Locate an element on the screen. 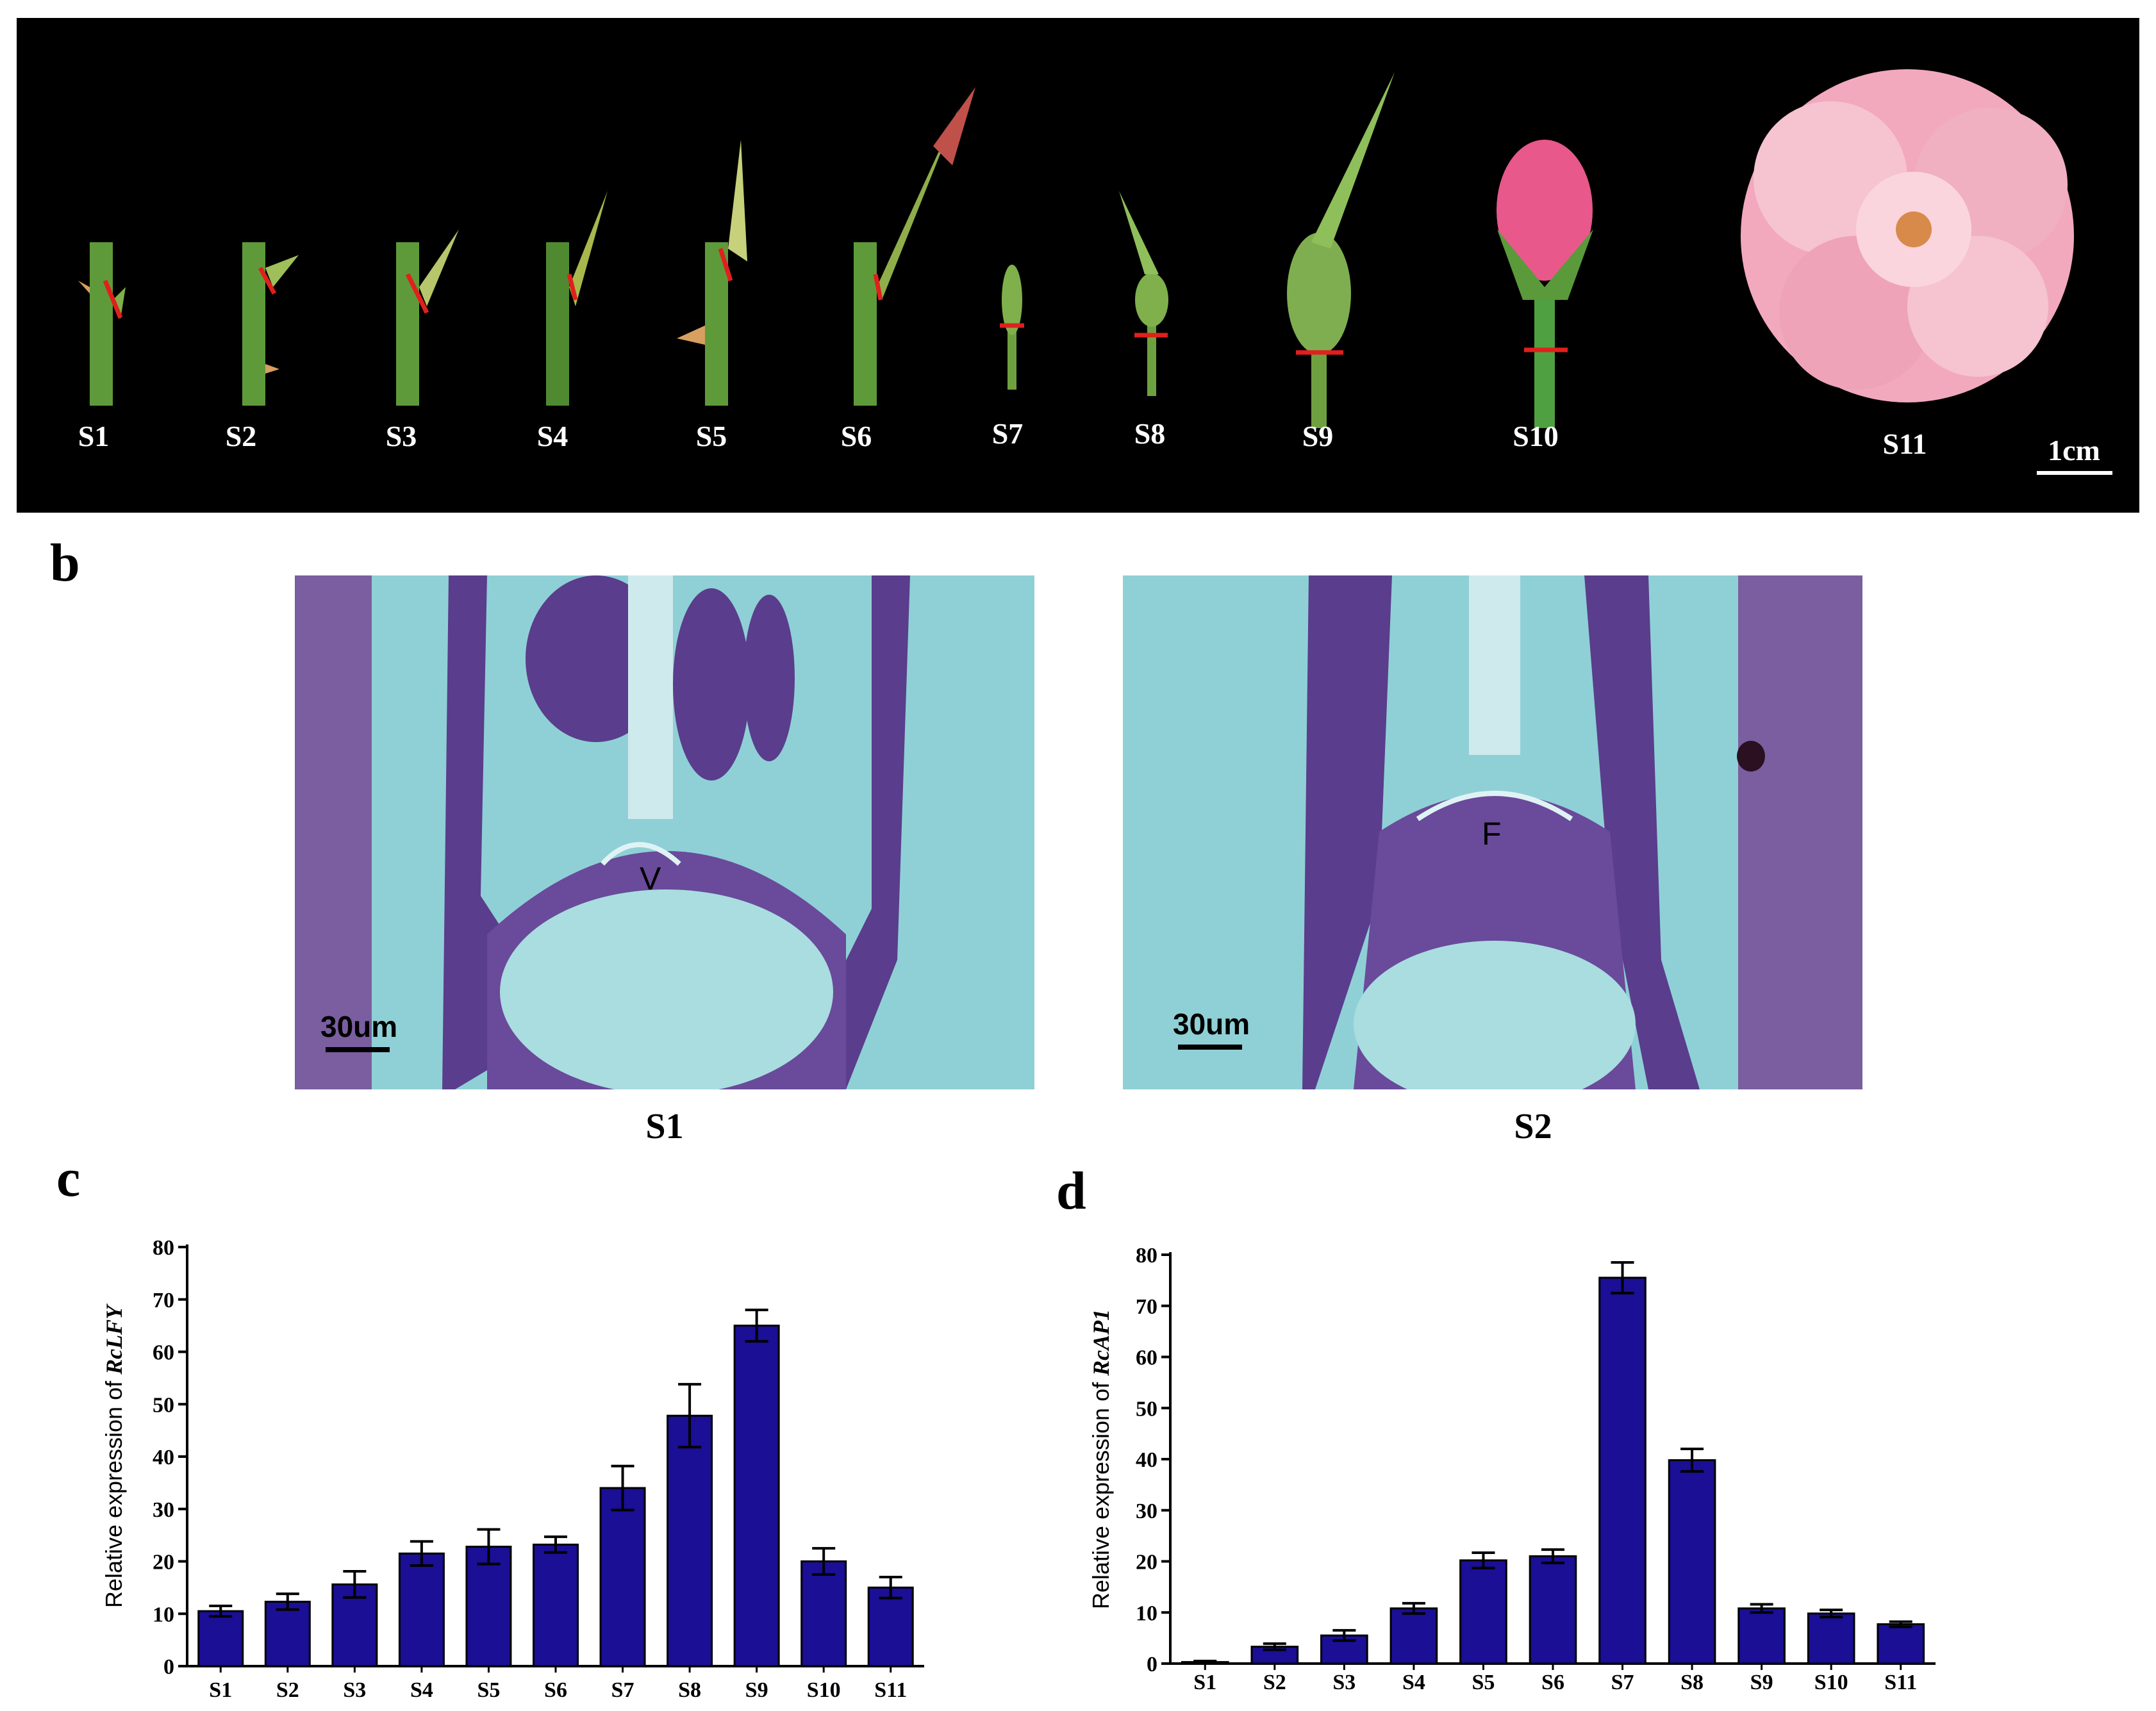  stage-label-s5: S5 is located at coordinates (711, 436).